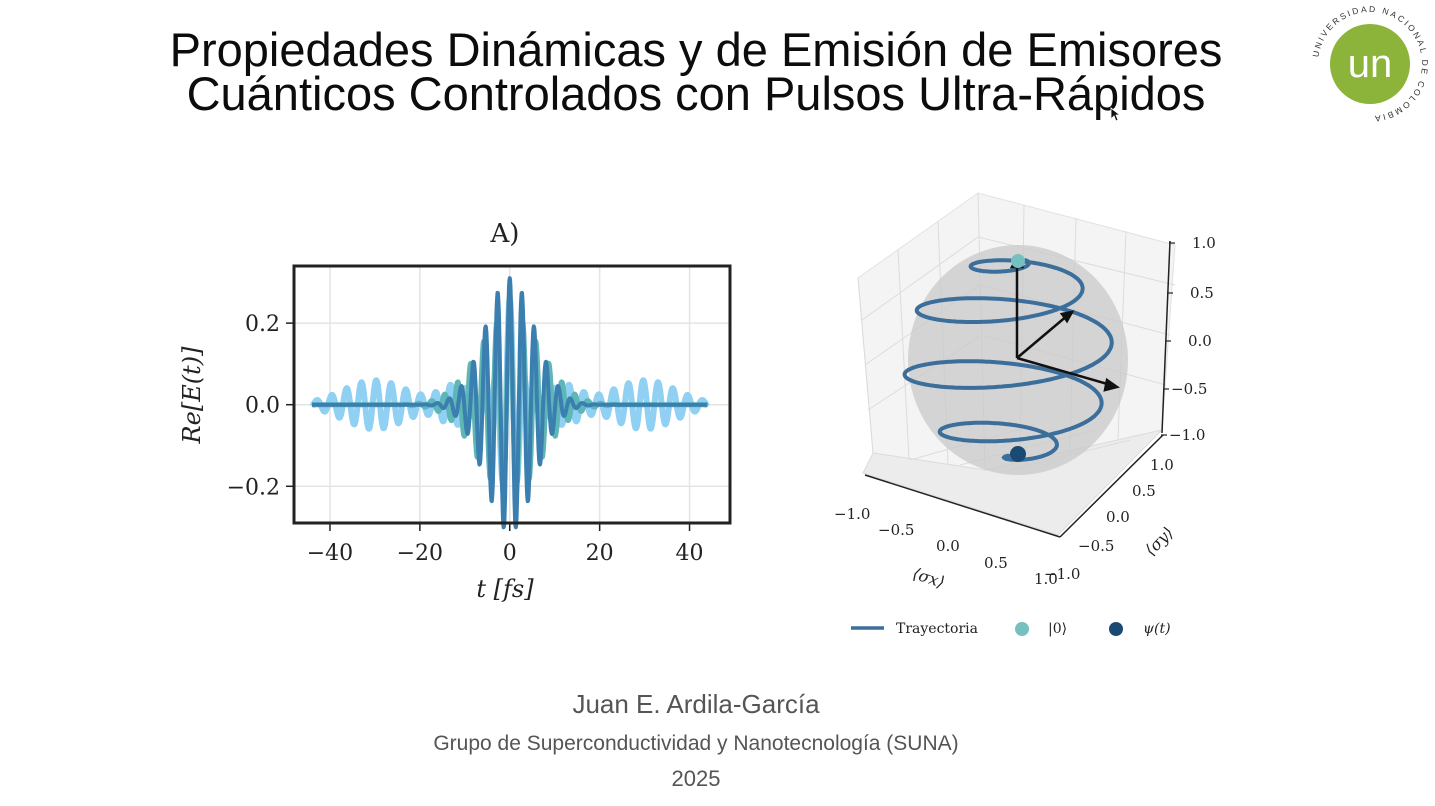 The height and width of the screenshot is (806, 1435). What do you see at coordinates (1057, 629) in the screenshot?
I see `legend-label-ground: |0⟩` at bounding box center [1057, 629].